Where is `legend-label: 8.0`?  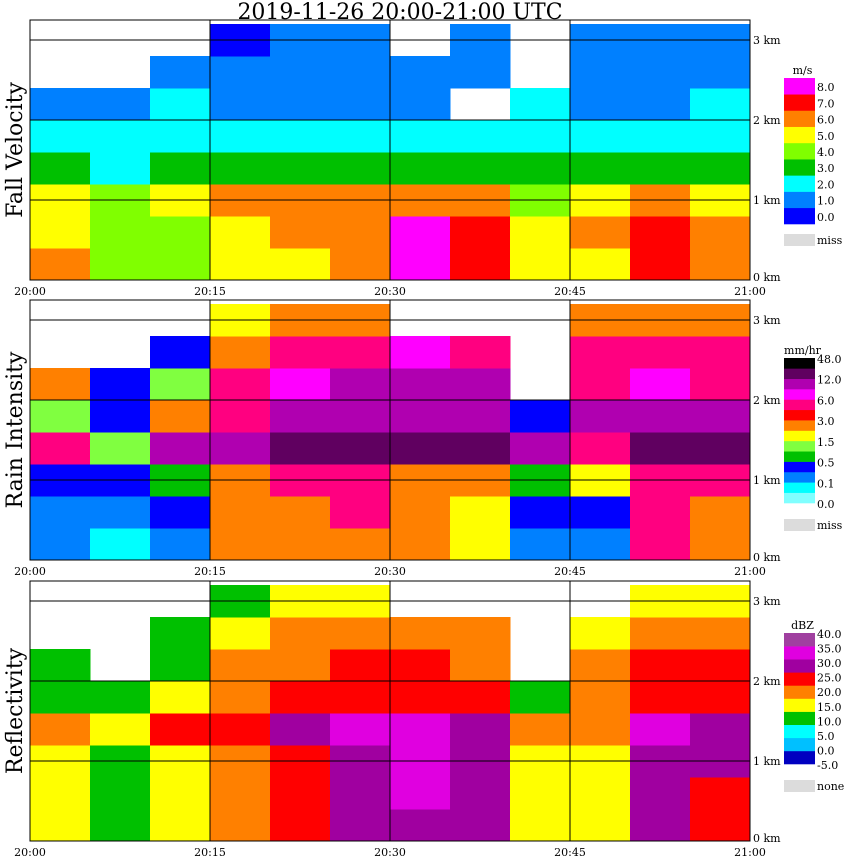
legend-label: 8.0 is located at coordinates (826, 87).